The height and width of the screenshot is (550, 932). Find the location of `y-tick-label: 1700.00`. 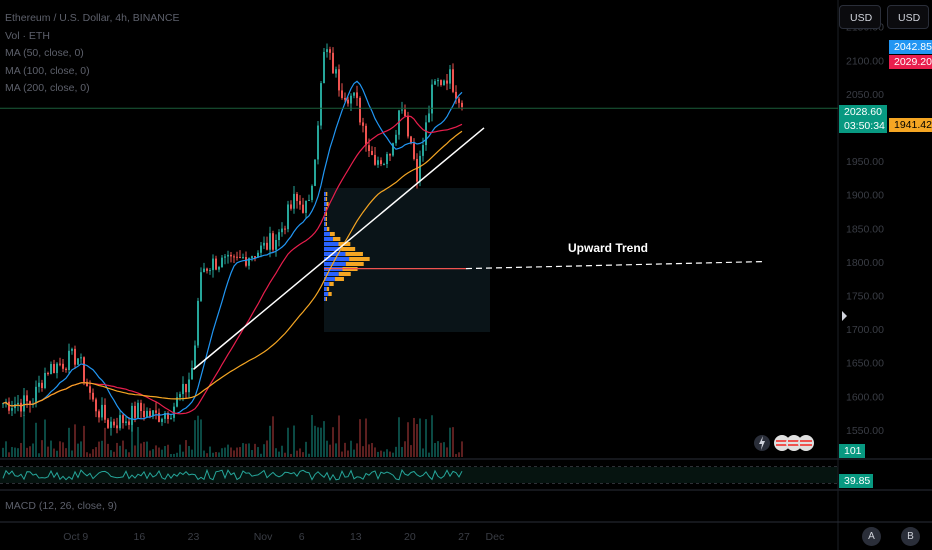

y-tick-label: 1700.00 is located at coordinates (865, 330).